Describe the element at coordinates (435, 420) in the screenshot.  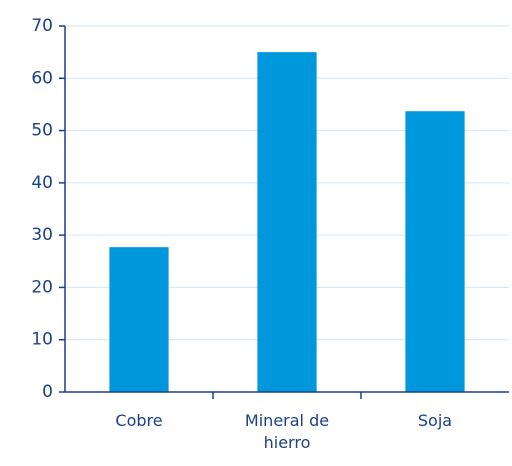
I see `x-tick-label: Soja` at that location.